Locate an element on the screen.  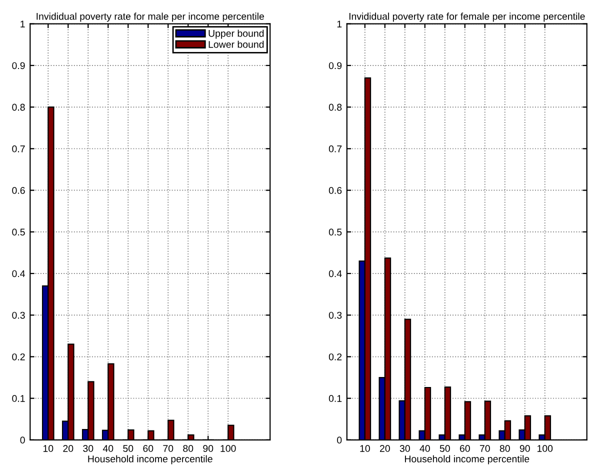
legend-label: Lower bound is located at coordinates (236, 44).